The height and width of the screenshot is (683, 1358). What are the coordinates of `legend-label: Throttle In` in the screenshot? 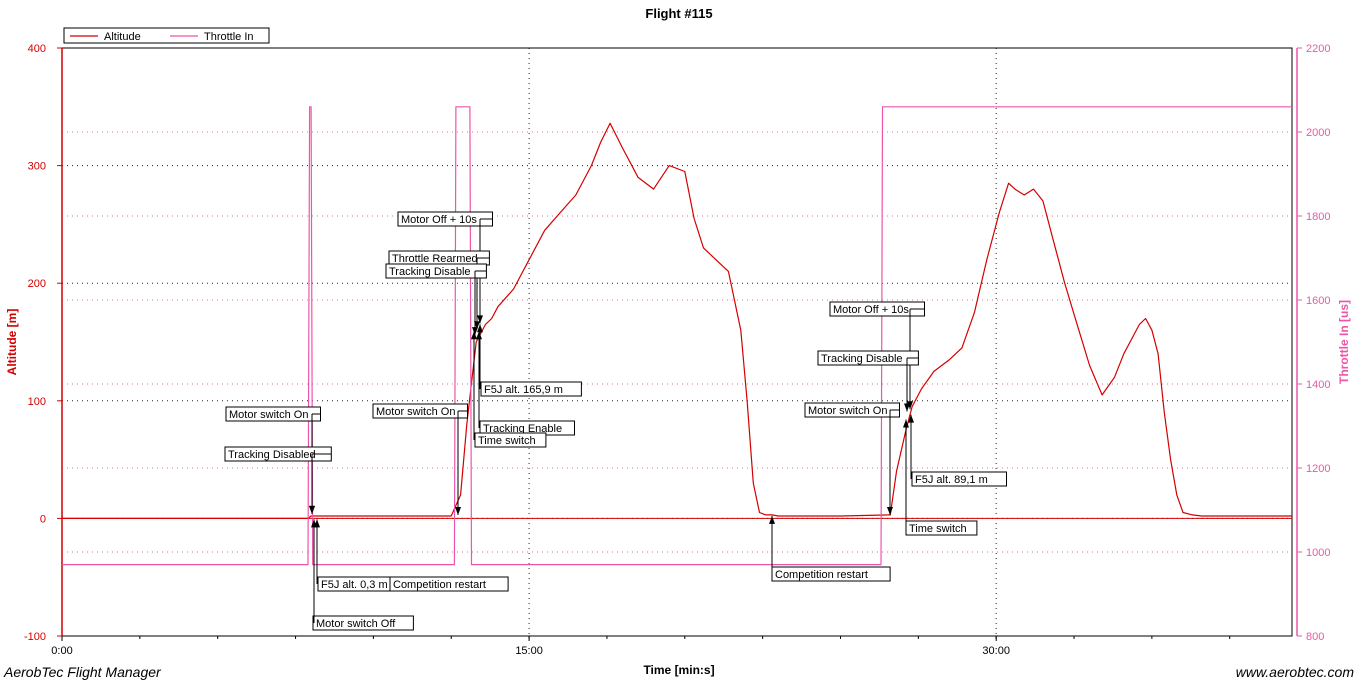 It's located at (229, 37).